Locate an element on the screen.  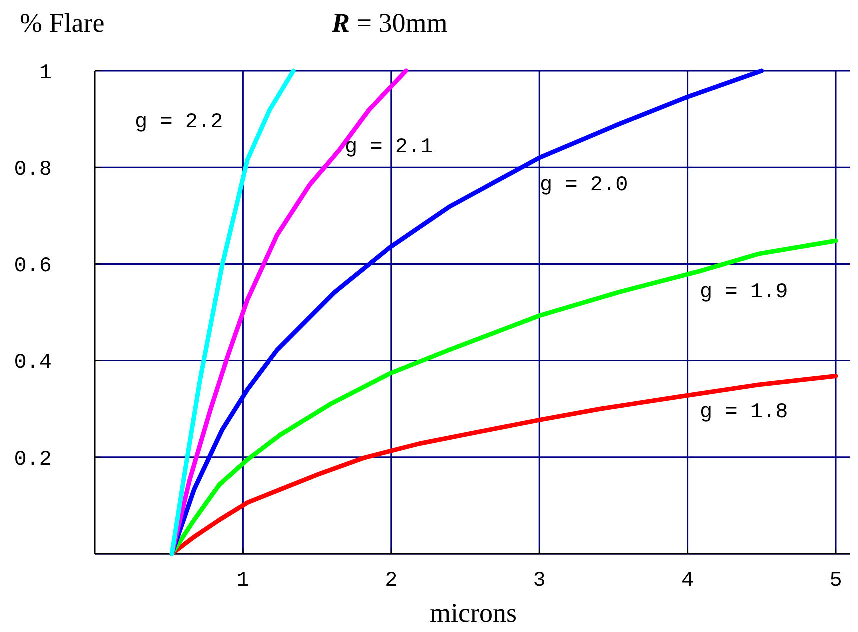
series-label: g = 1.8 is located at coordinates (744, 412).